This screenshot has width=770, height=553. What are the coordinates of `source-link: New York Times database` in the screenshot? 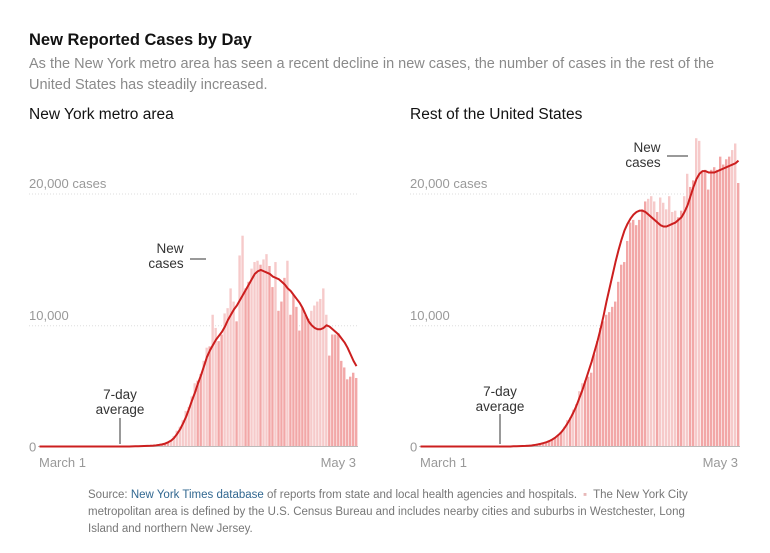 It's located at (197, 495).